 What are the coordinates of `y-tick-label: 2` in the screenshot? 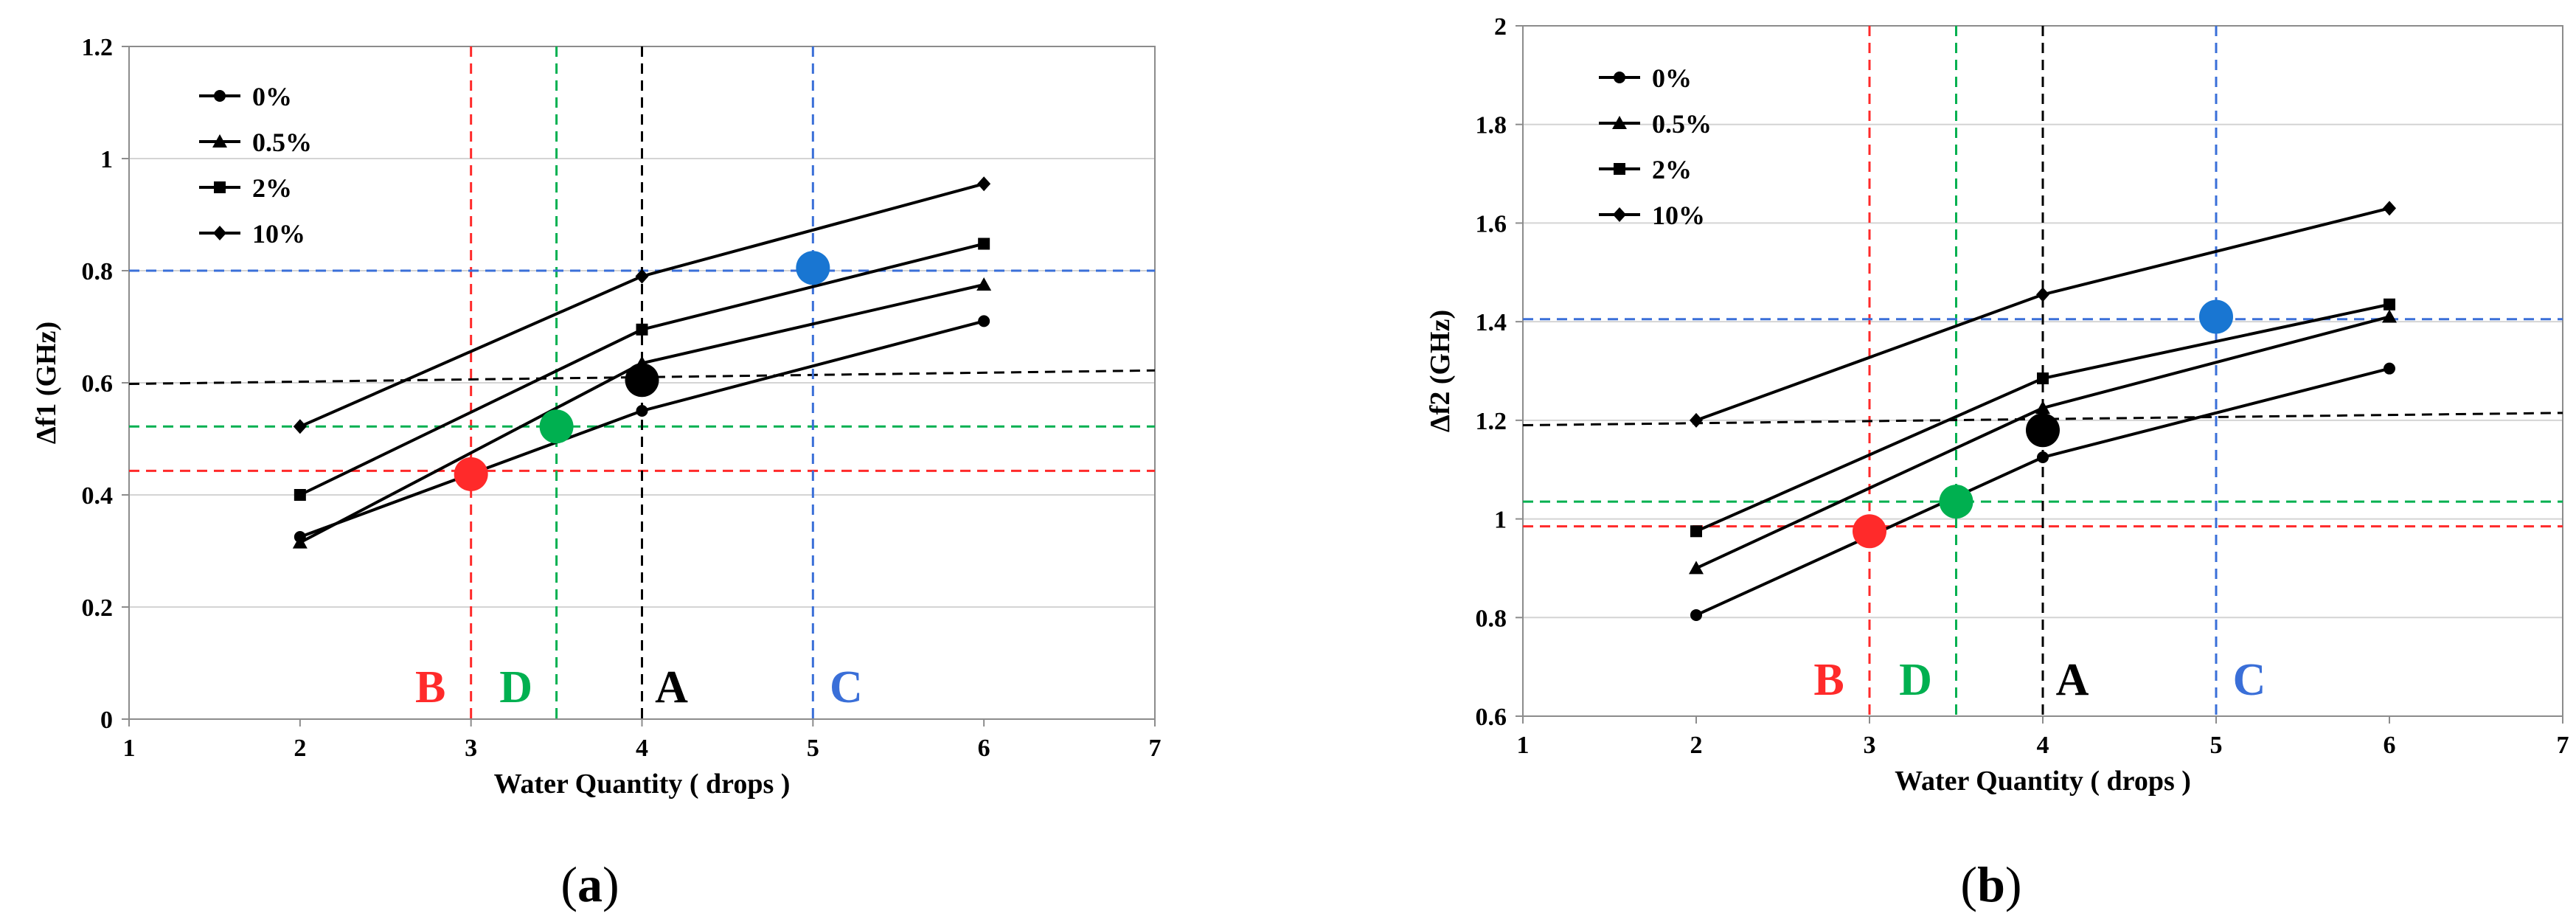 It's located at (1500, 27).